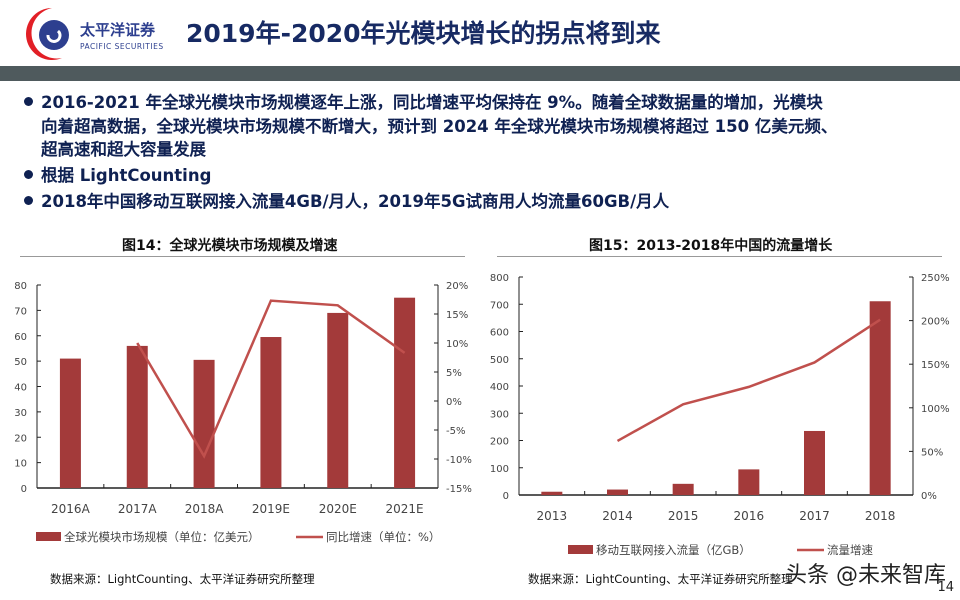  Describe the element at coordinates (20, 388) in the screenshot. I see `y-tick-label: 40` at that location.